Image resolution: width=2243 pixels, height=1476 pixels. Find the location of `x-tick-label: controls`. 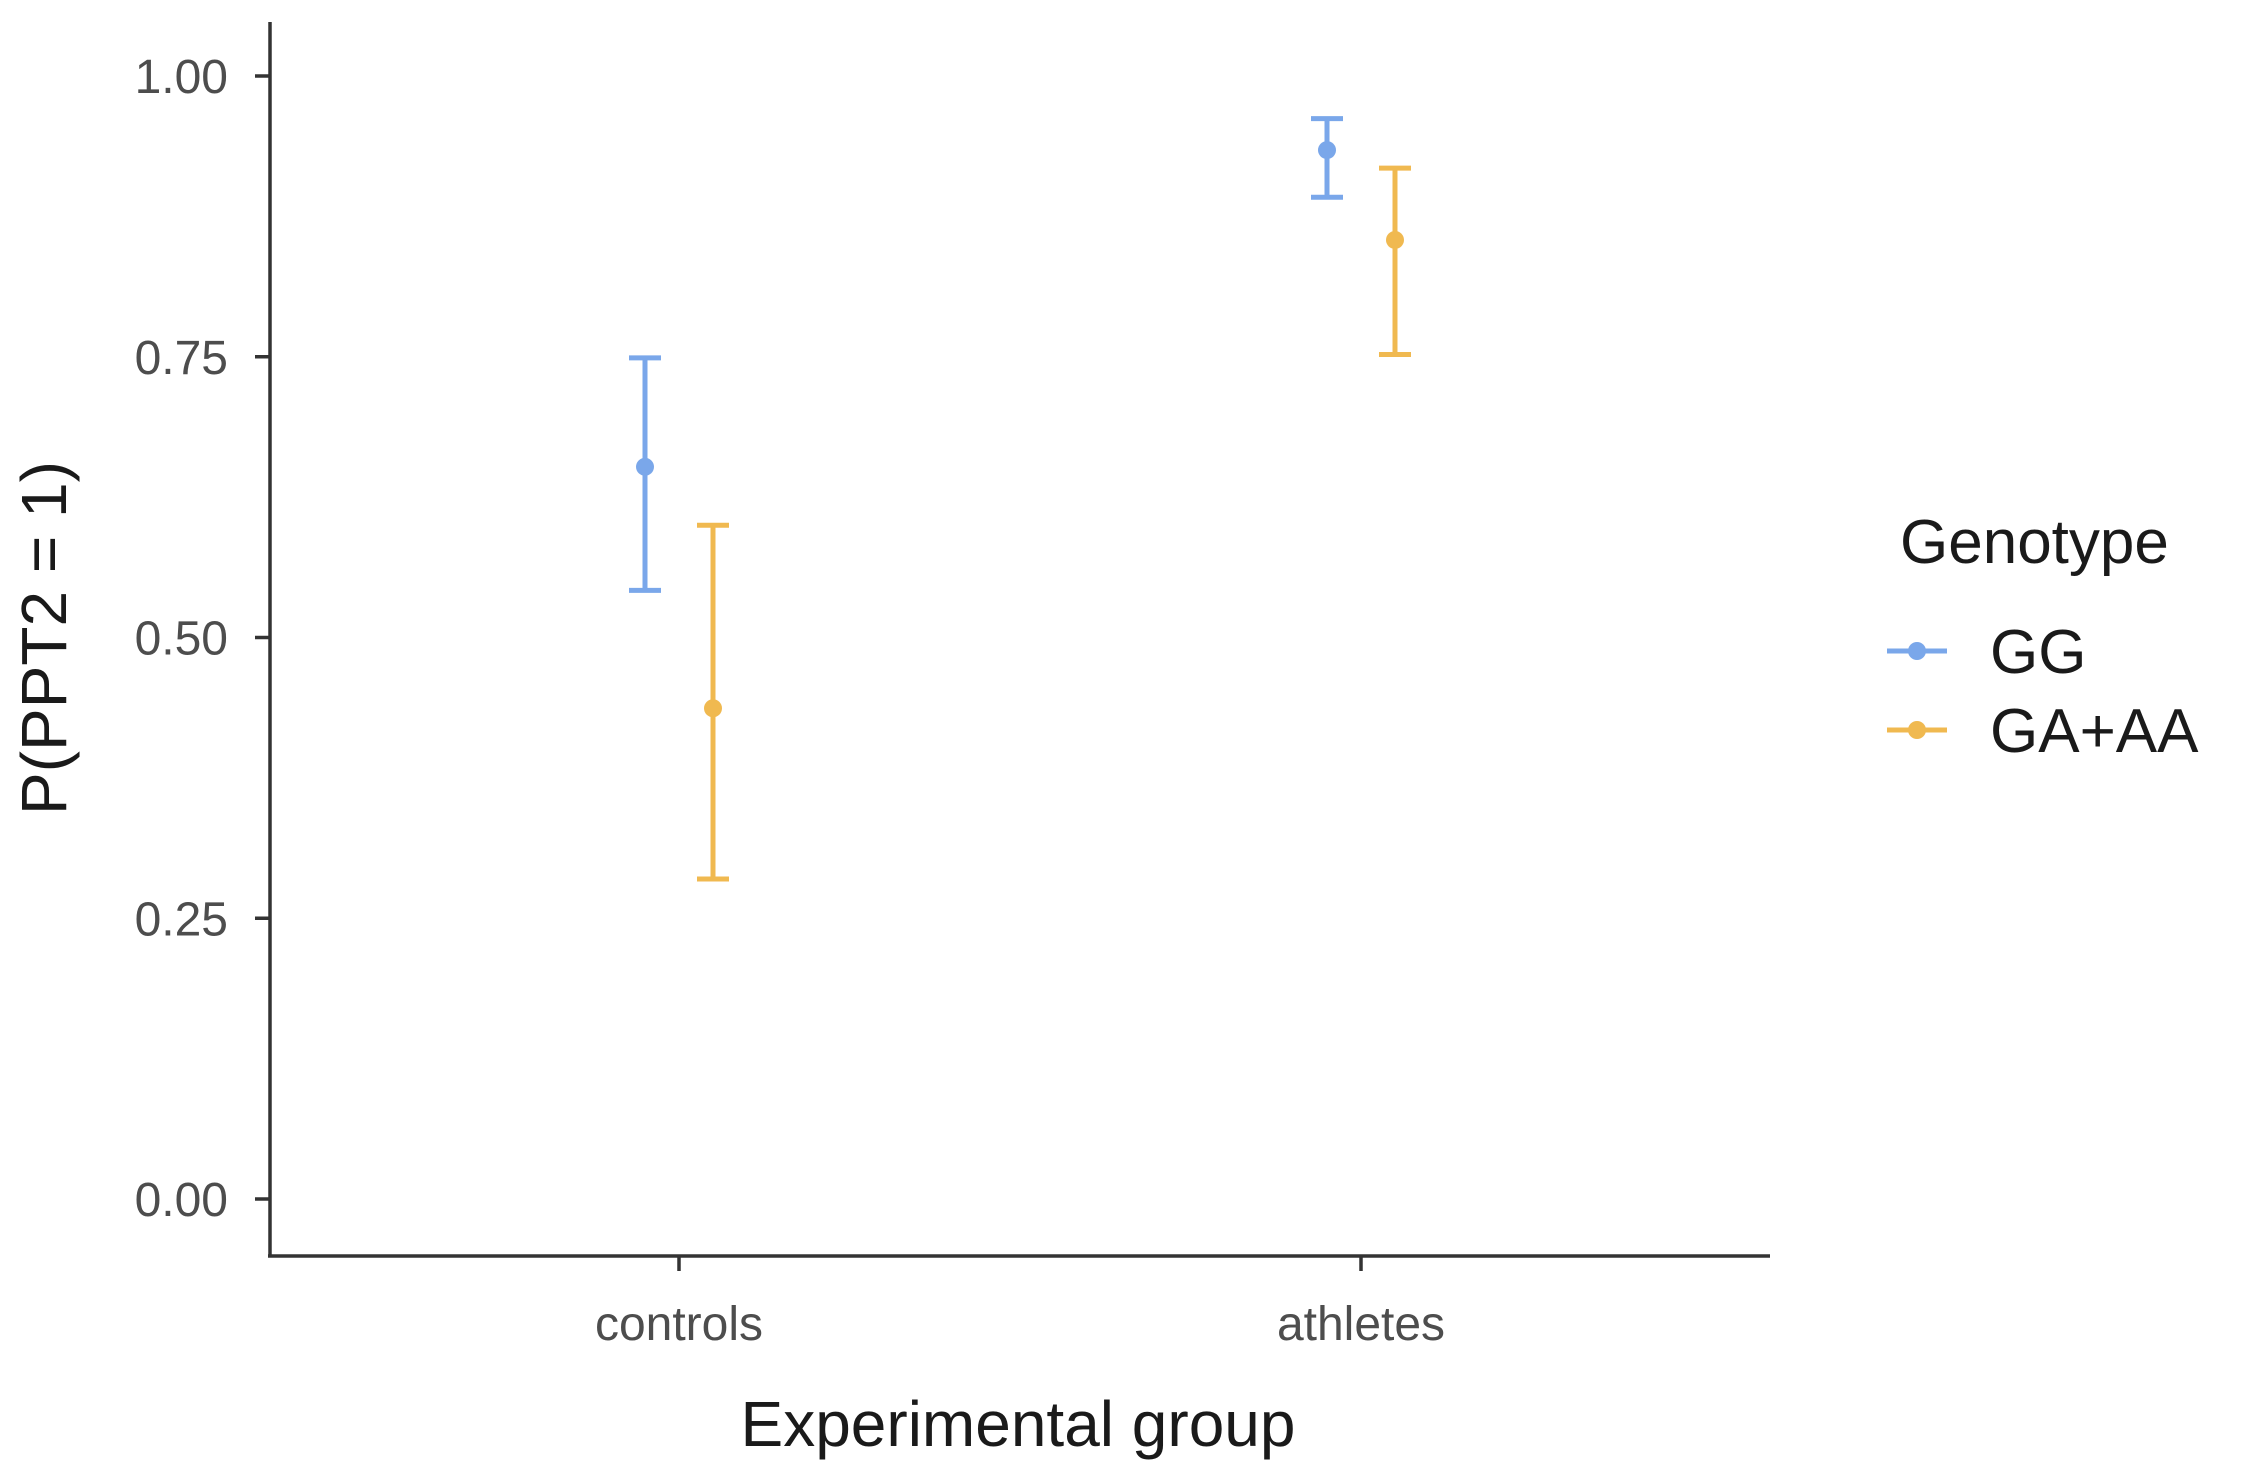

x-tick-label: controls is located at coordinates (679, 1324).